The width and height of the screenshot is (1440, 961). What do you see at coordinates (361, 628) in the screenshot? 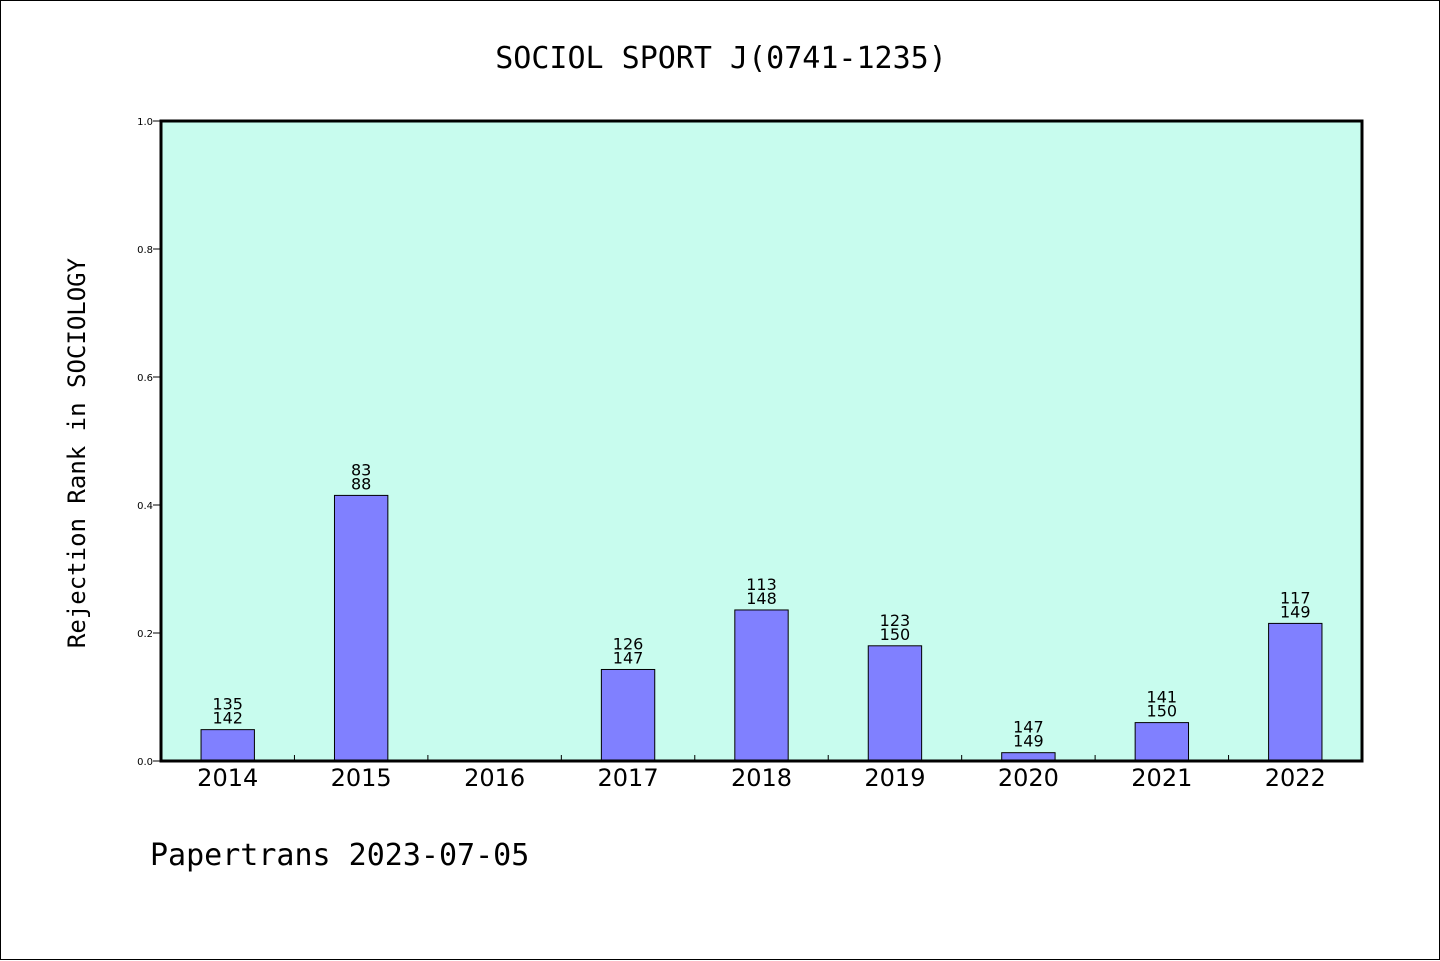
I see `bar-2015` at bounding box center [361, 628].